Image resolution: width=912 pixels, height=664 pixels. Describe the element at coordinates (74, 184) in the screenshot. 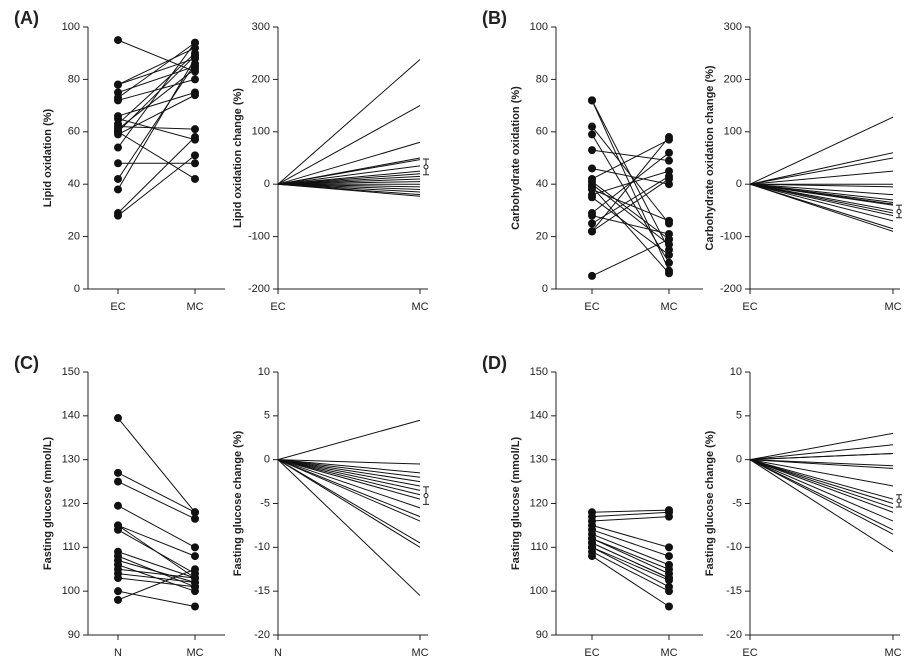

I see `y-tick-label: 40` at that location.